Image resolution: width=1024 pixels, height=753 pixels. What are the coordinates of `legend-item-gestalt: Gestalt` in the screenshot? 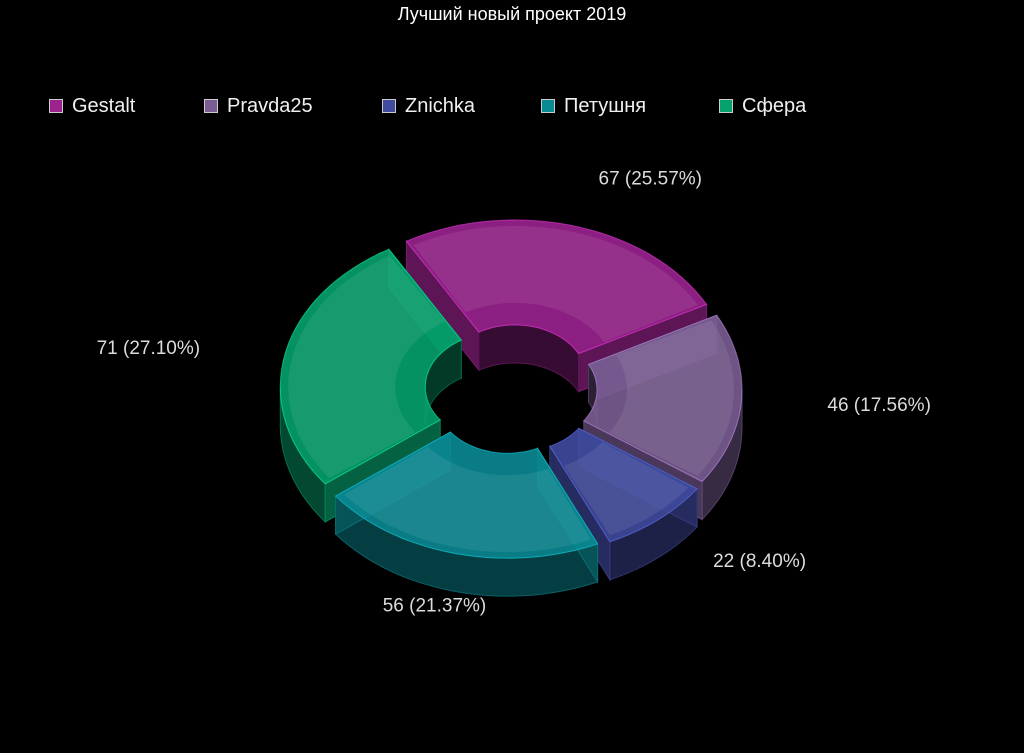 It's located at (92, 106).